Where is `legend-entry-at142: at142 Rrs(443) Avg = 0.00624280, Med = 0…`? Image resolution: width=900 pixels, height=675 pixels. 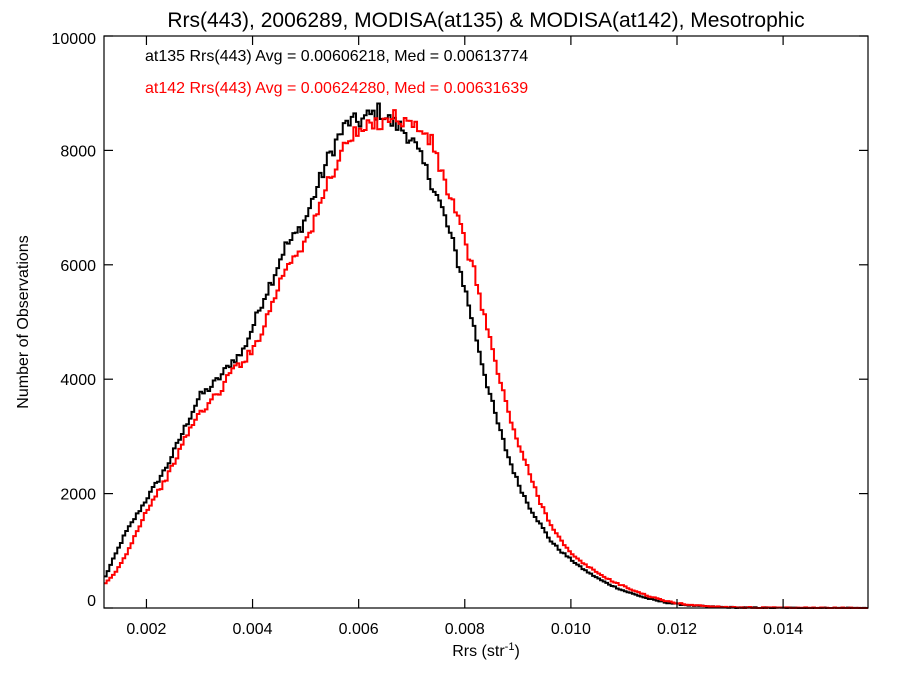
legend-entry-at142: at142 Rrs(443) Avg = 0.00624280, Med = 0… is located at coordinates (336, 88).